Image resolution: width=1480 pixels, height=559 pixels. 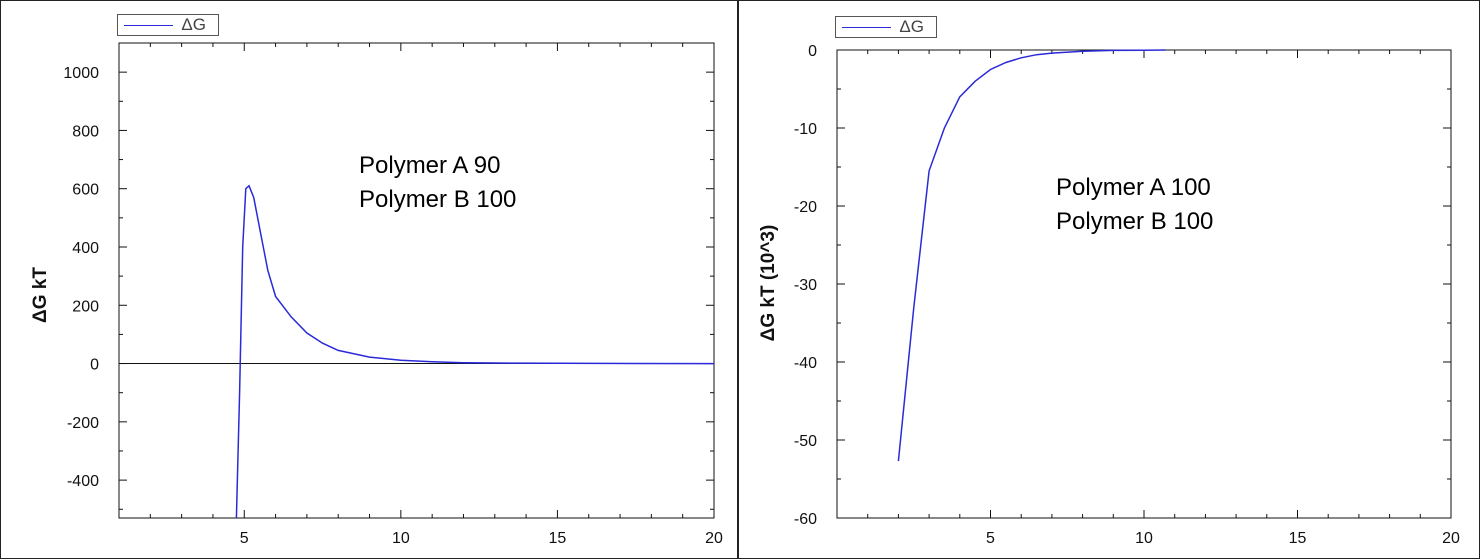 What do you see at coordinates (85, 248) in the screenshot?
I see `y-tick-label-left: 400` at bounding box center [85, 248].